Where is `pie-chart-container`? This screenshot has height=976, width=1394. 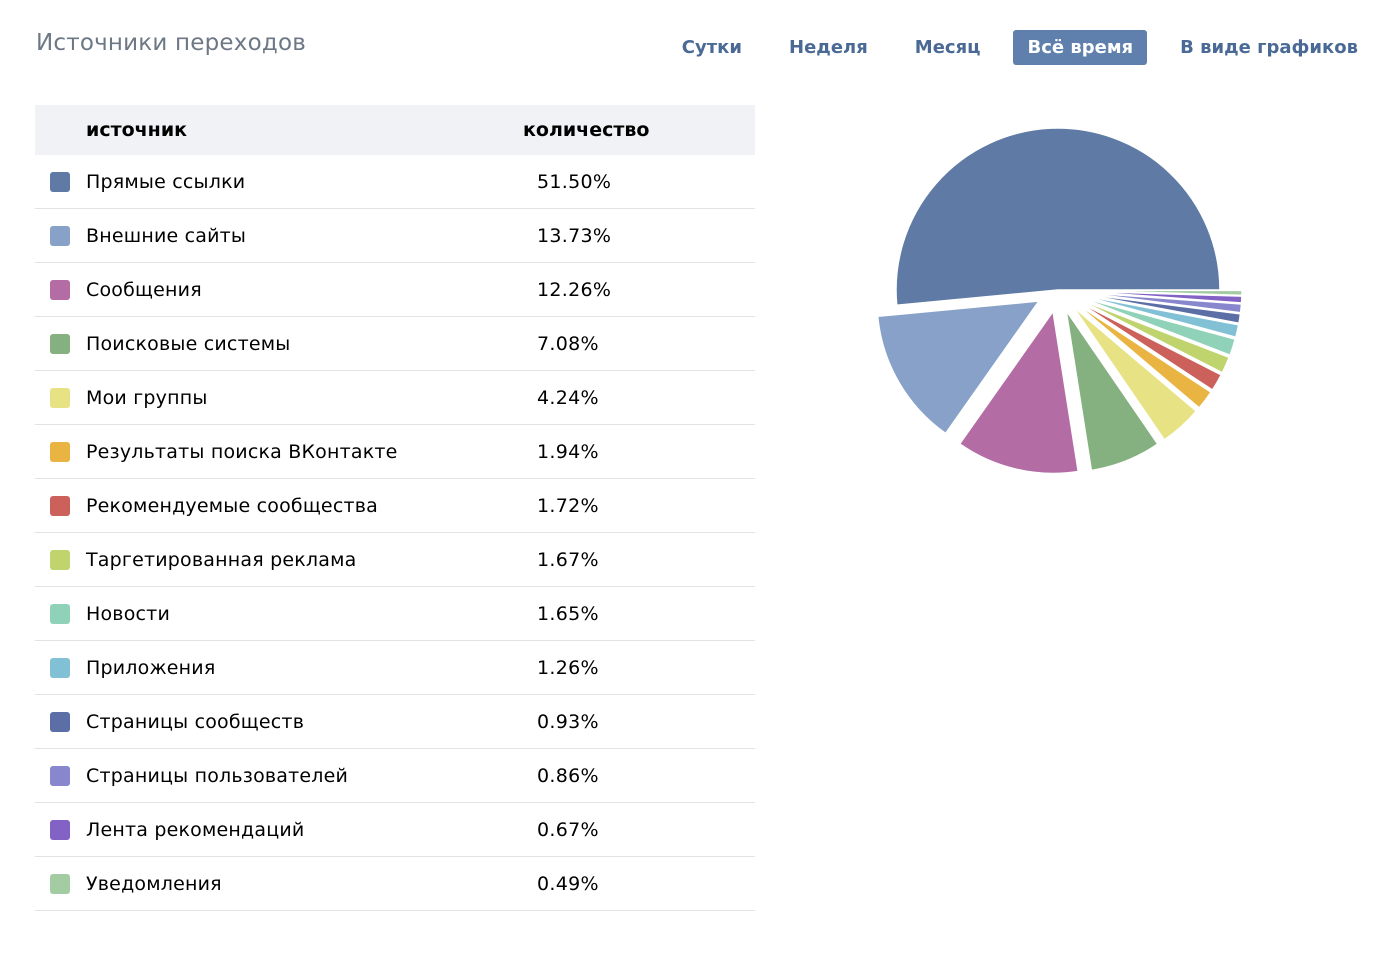
pie-chart-container is located at coordinates (1058, 290).